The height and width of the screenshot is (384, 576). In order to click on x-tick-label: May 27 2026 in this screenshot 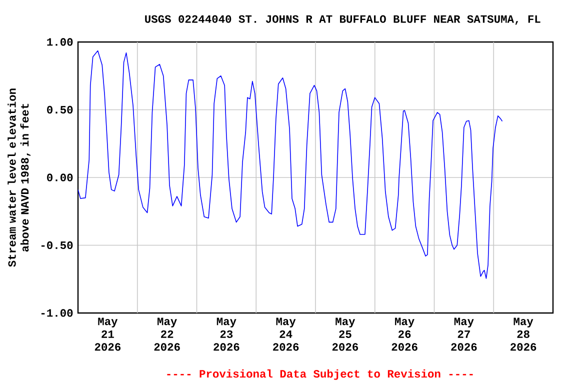, I will do `click(464, 334)`.